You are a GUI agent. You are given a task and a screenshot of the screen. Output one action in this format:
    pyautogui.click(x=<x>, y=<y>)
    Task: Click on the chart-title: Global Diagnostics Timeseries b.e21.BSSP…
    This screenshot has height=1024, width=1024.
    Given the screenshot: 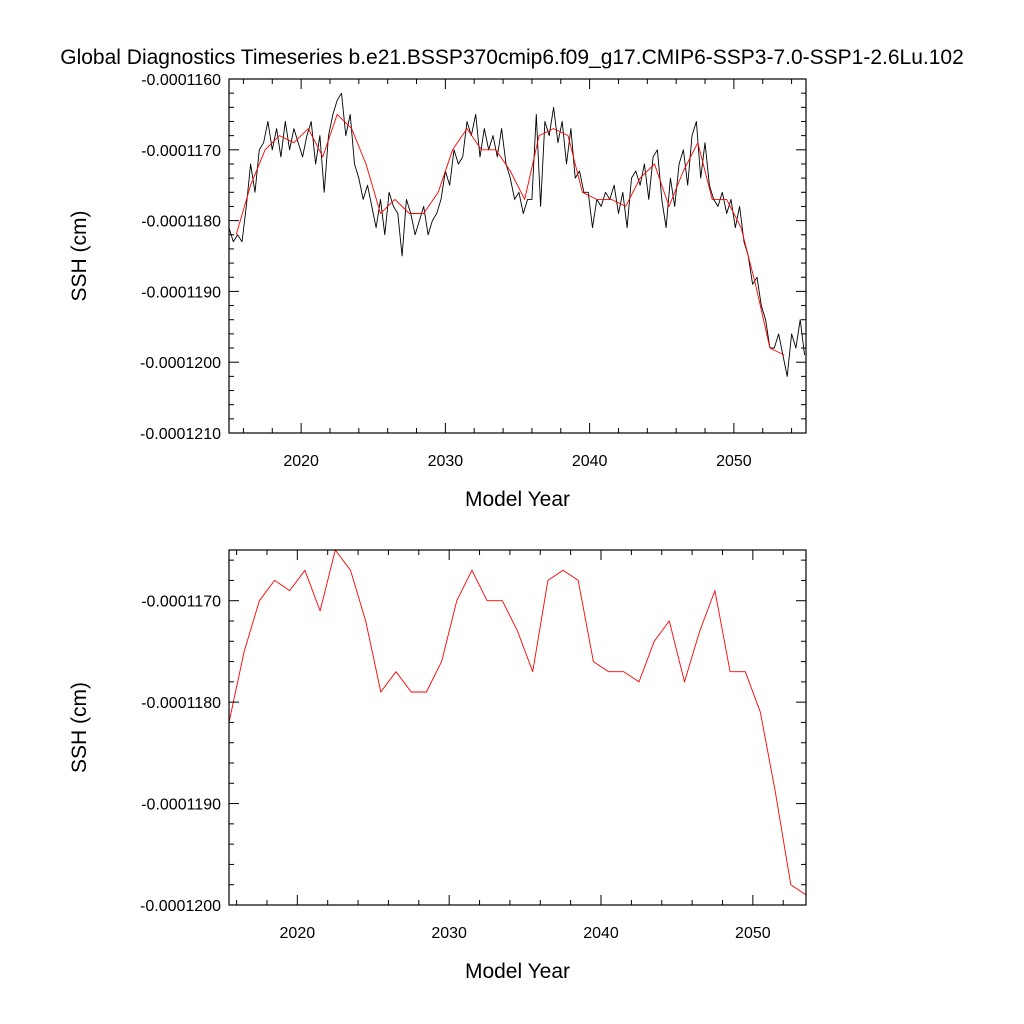 What is the action you would take?
    pyautogui.click(x=512, y=57)
    